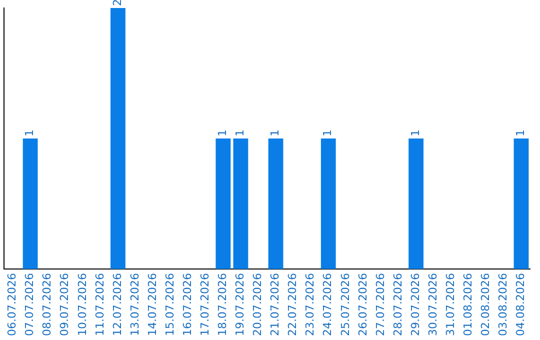  What do you see at coordinates (257, 304) in the screenshot?
I see `x-tick-label: 20.07.2026` at bounding box center [257, 304].